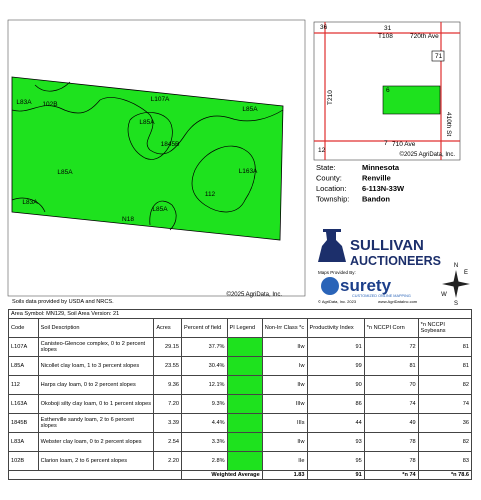 This screenshot has height=500, width=481. I want to click on table-cell: L163A, so click(23, 404).